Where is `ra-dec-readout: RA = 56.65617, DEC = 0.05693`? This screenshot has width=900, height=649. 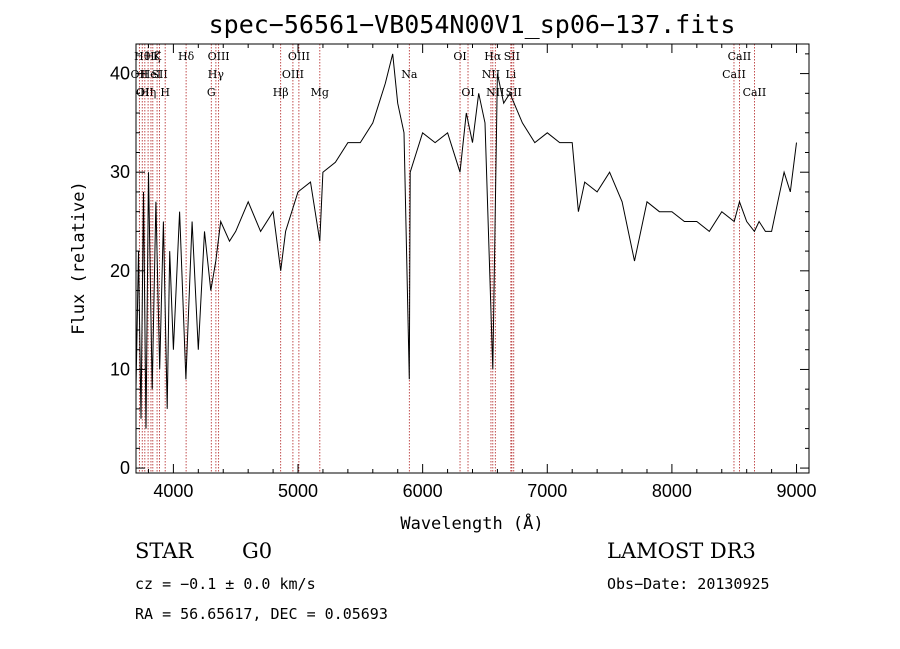
ra-dec-readout: RA = 56.65617, DEC = 0.05693 is located at coordinates (261, 614).